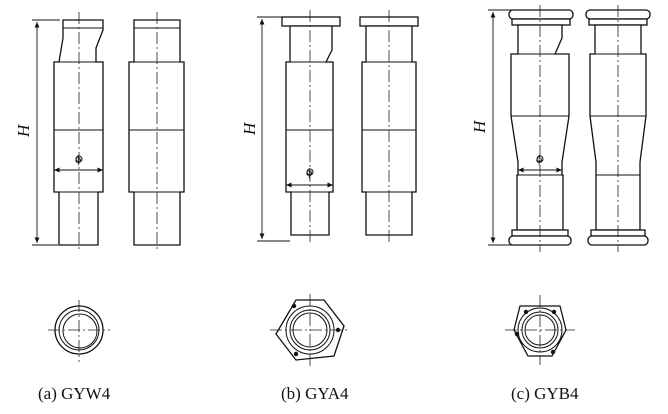 This screenshot has width=668, height=414. I want to click on gya4-side-view, so click(389, 126).